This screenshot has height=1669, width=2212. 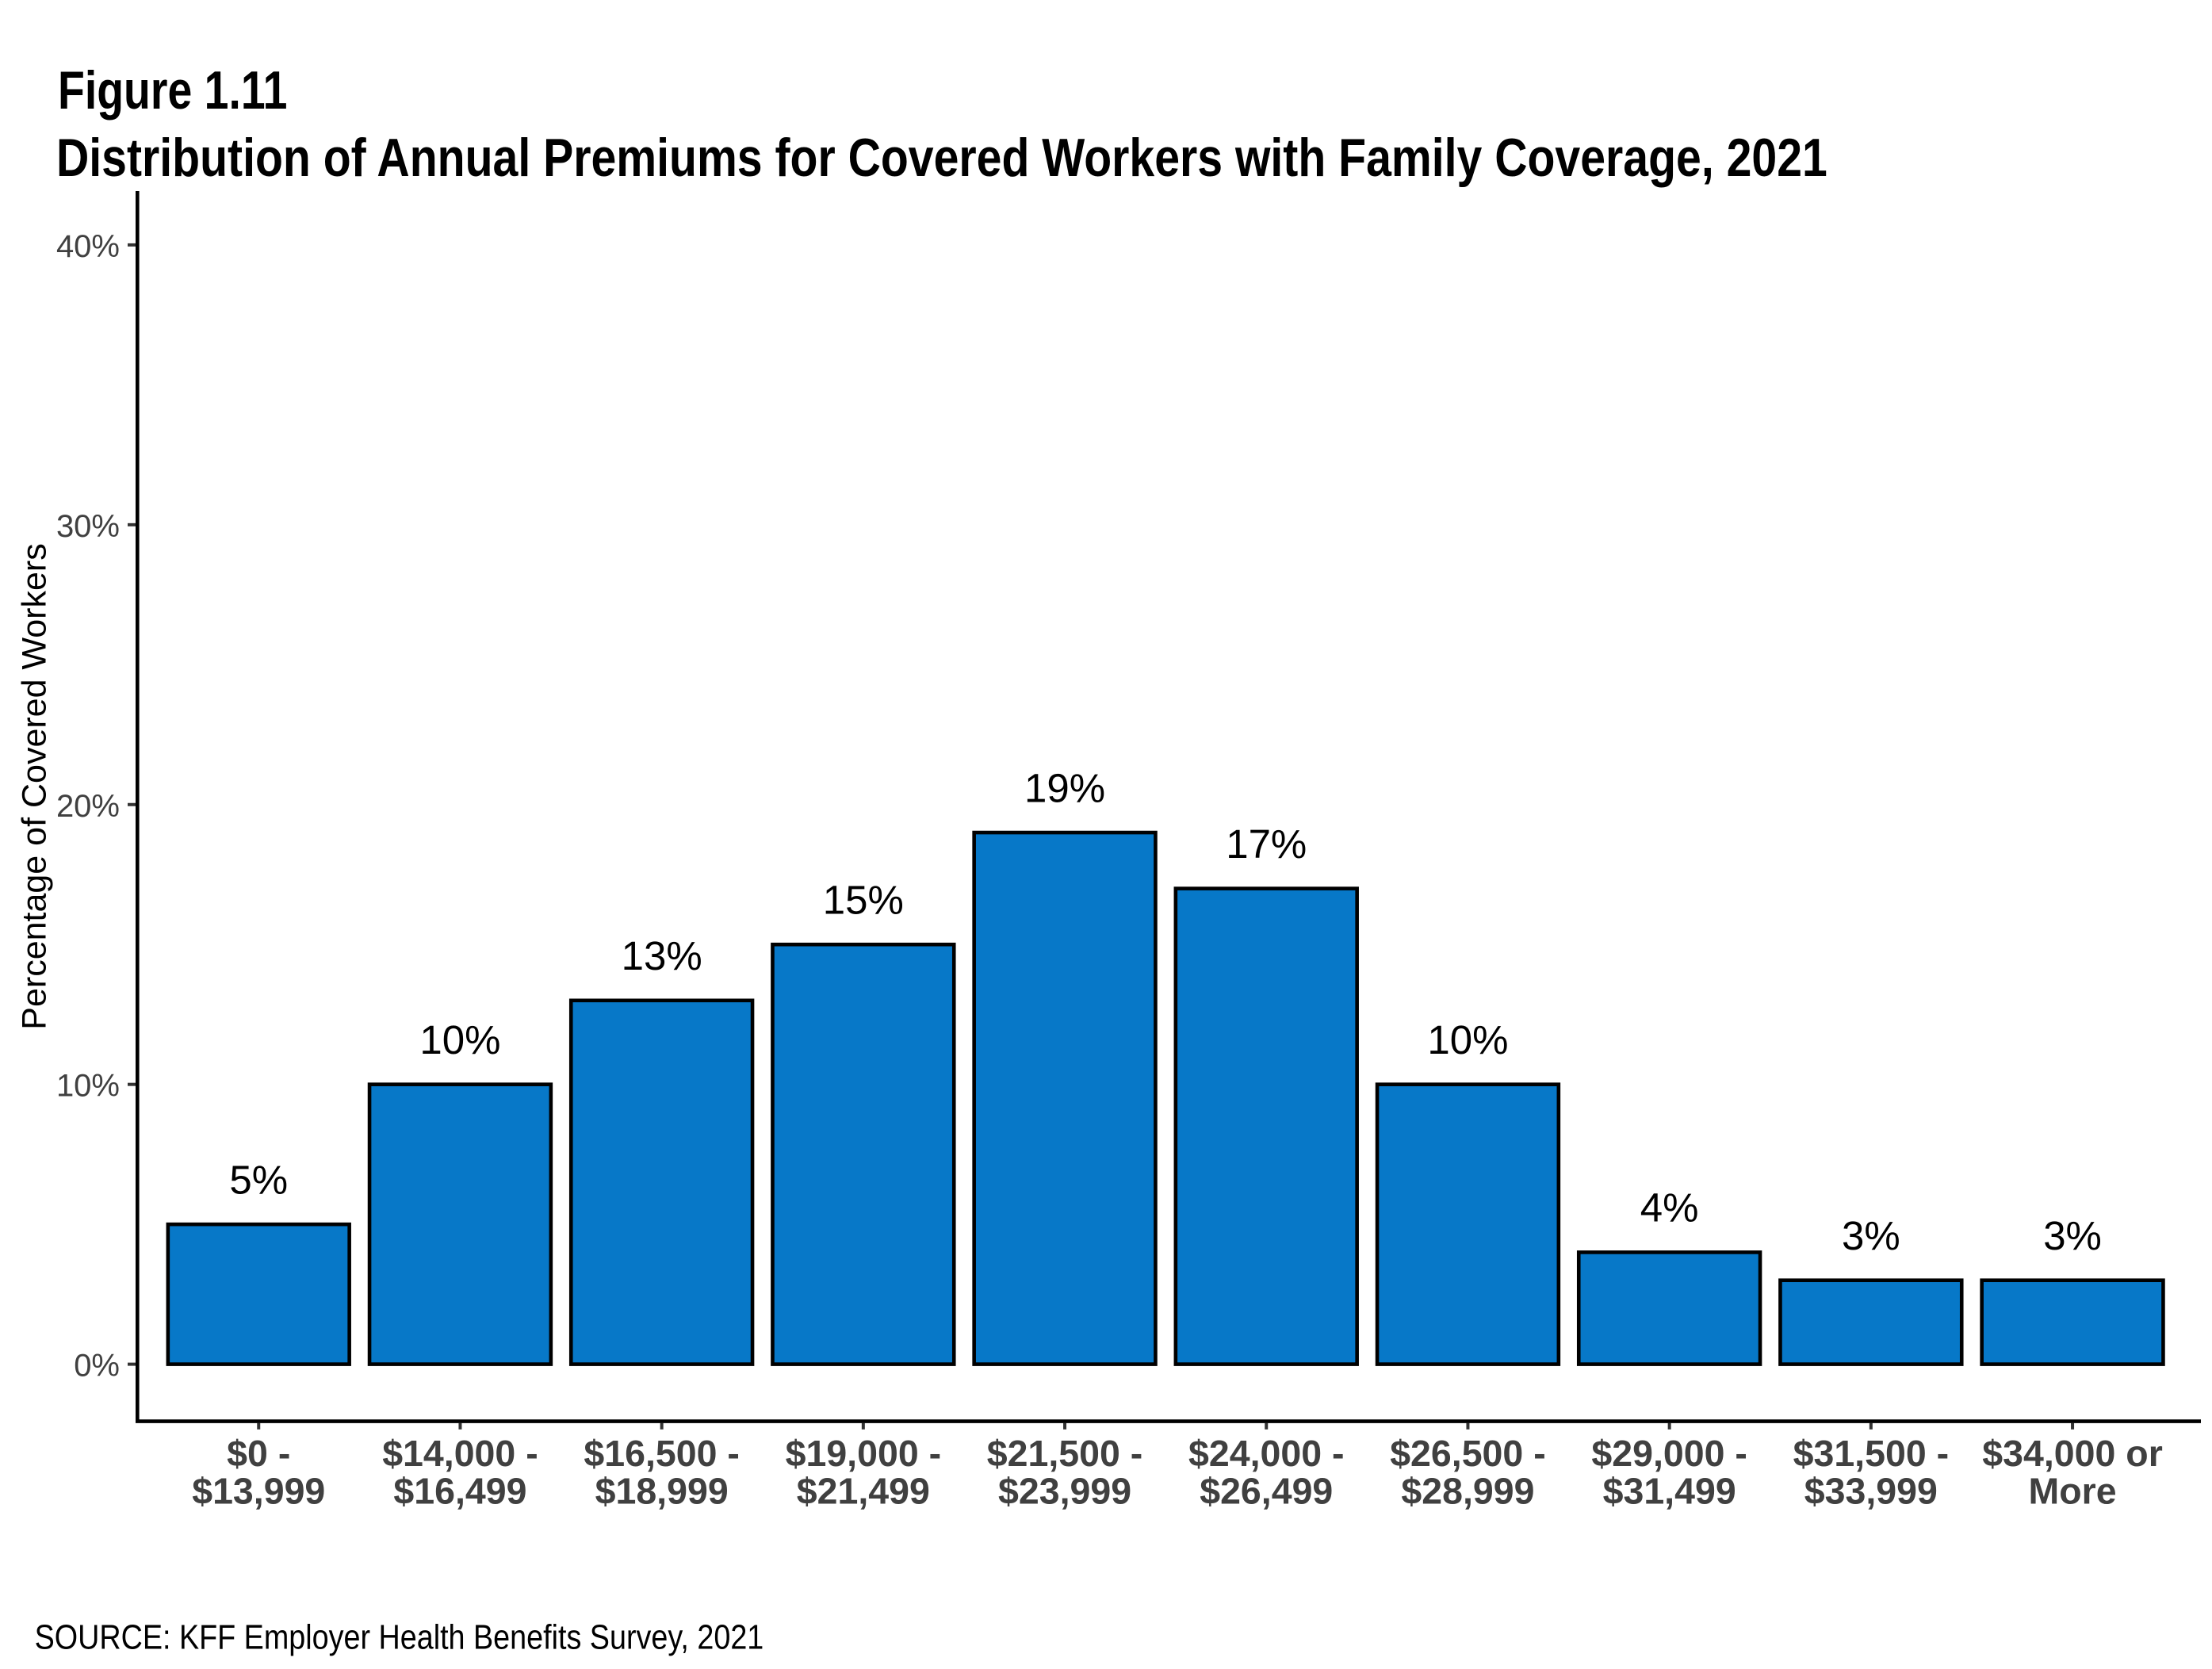 I want to click on bar-value-label: 4%, so click(x=1669, y=1208).